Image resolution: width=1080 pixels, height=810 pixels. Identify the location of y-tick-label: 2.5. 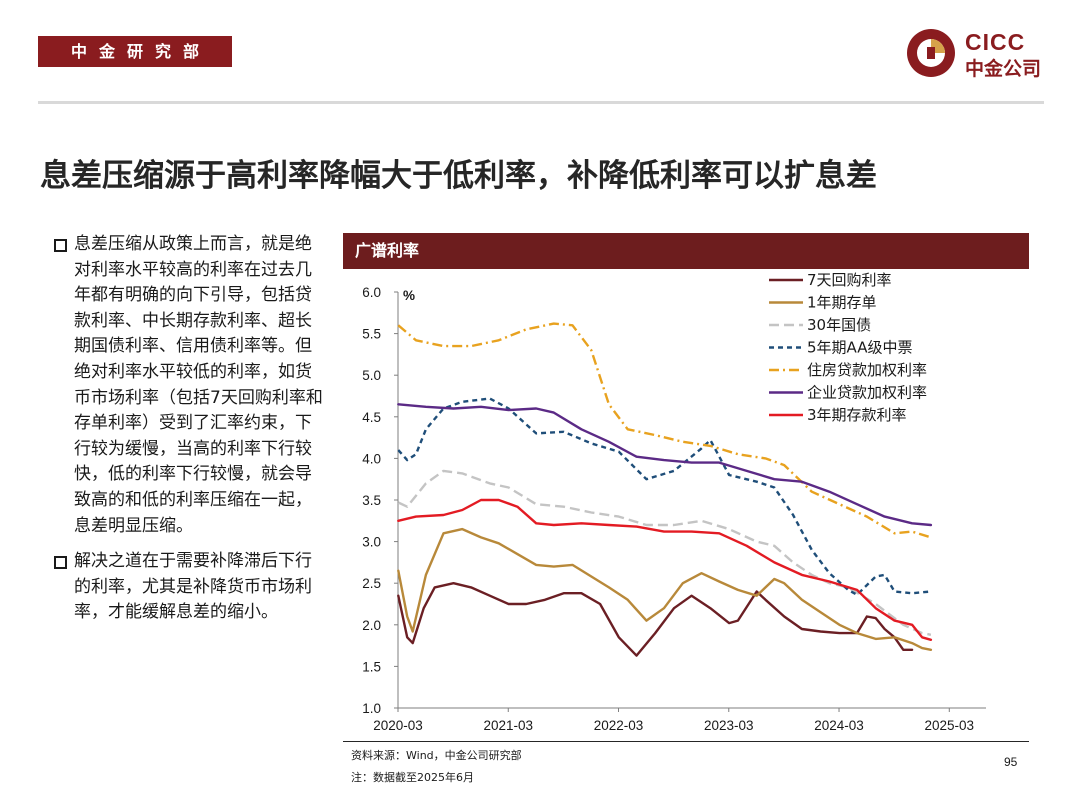
(371, 583).